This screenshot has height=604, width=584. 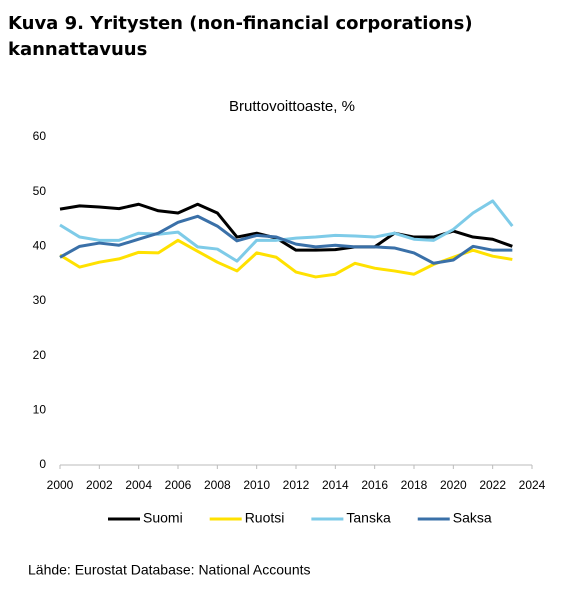 What do you see at coordinates (265, 518) in the screenshot?
I see `legend-label: Ruotsi` at bounding box center [265, 518].